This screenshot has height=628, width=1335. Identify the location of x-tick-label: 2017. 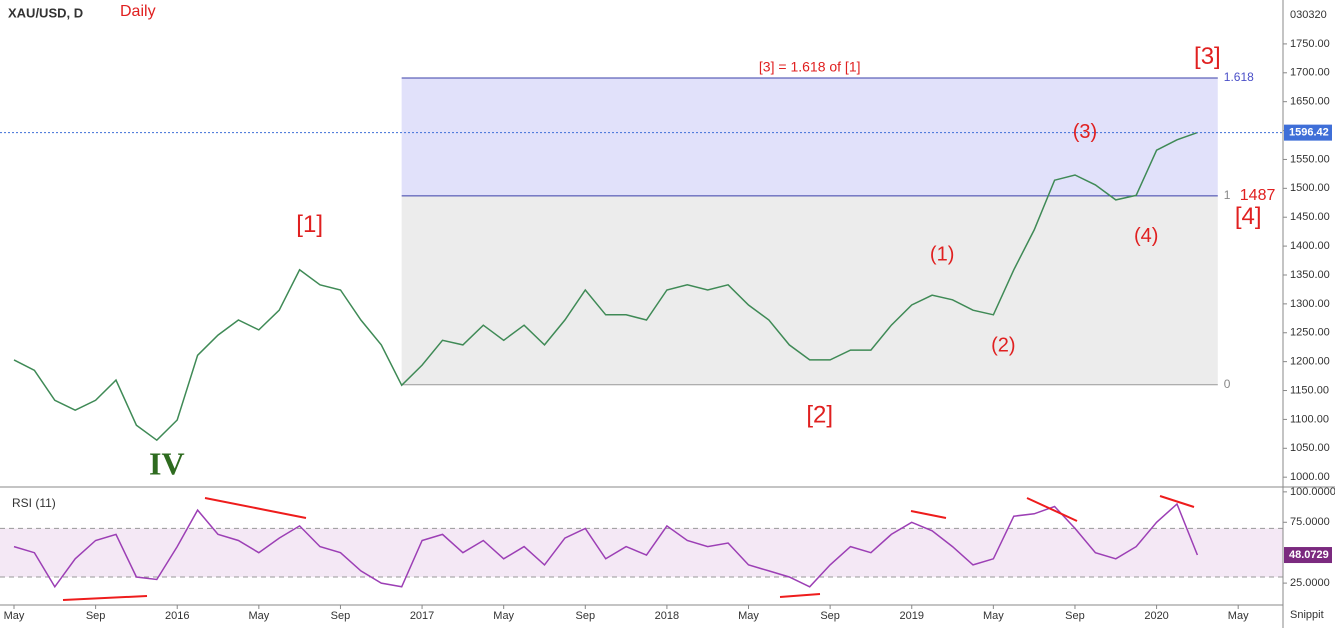
(422, 616).